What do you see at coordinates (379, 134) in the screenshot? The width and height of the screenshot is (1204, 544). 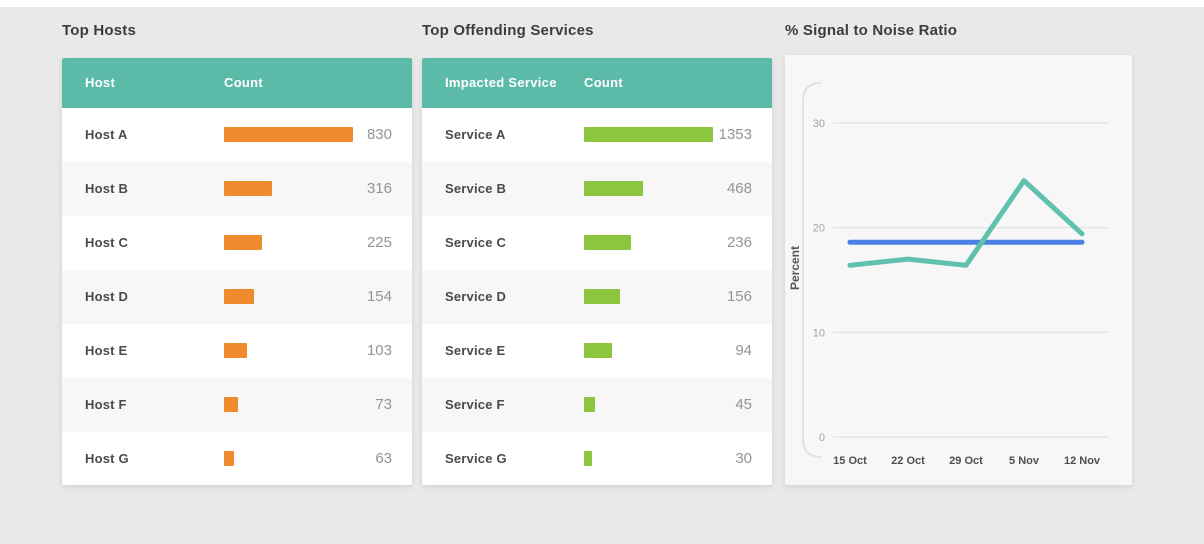 I see `row-count: 830` at bounding box center [379, 134].